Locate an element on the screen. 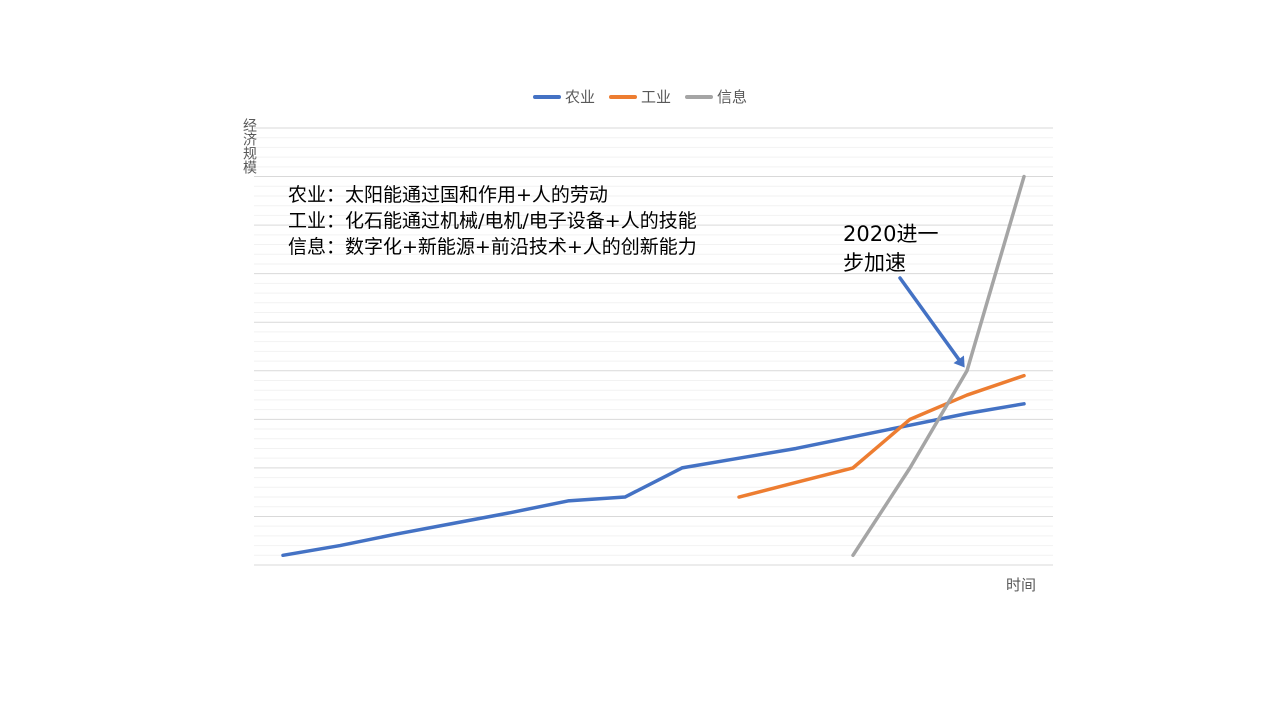 This screenshot has width=1280, height=720. legend-label-agriculture: 农业 is located at coordinates (579, 97).